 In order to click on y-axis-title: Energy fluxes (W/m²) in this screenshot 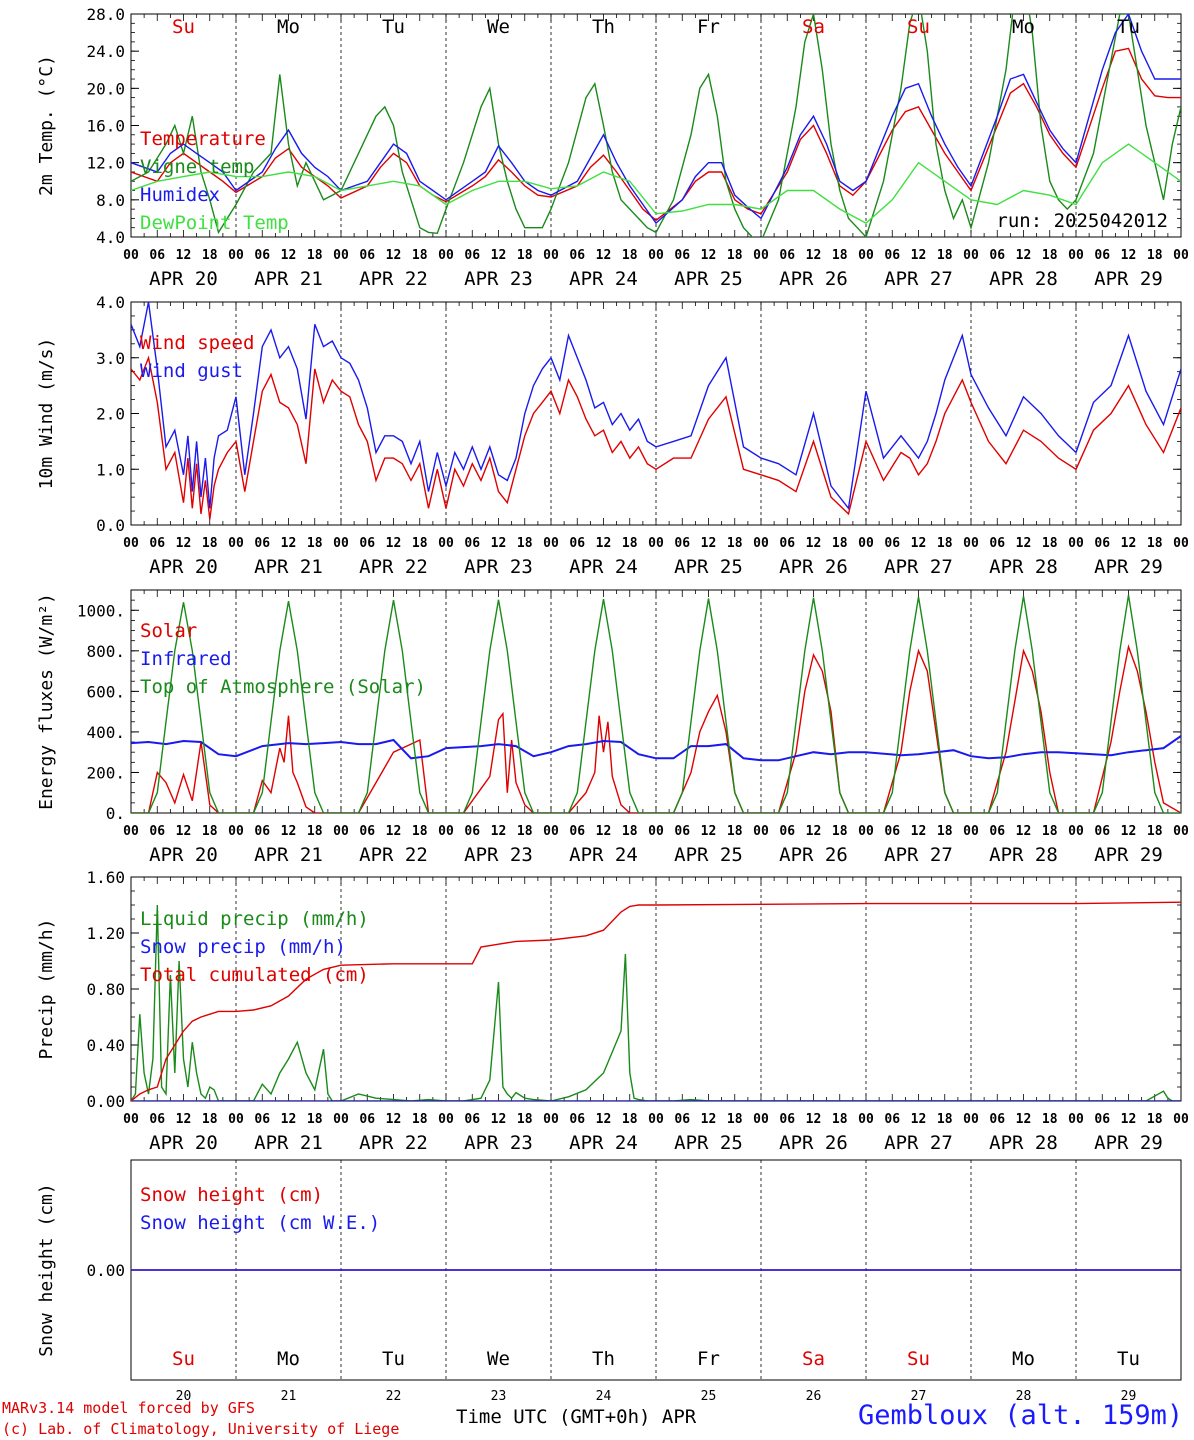, I will do `click(46, 701)`.